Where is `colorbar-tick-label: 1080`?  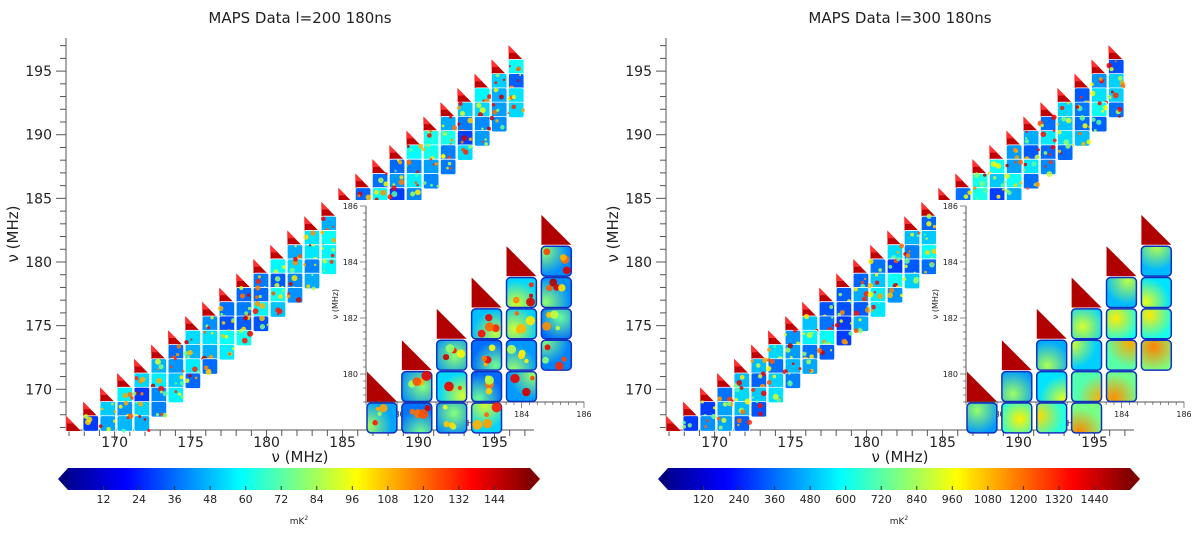
colorbar-tick-label: 1080 is located at coordinates (988, 499).